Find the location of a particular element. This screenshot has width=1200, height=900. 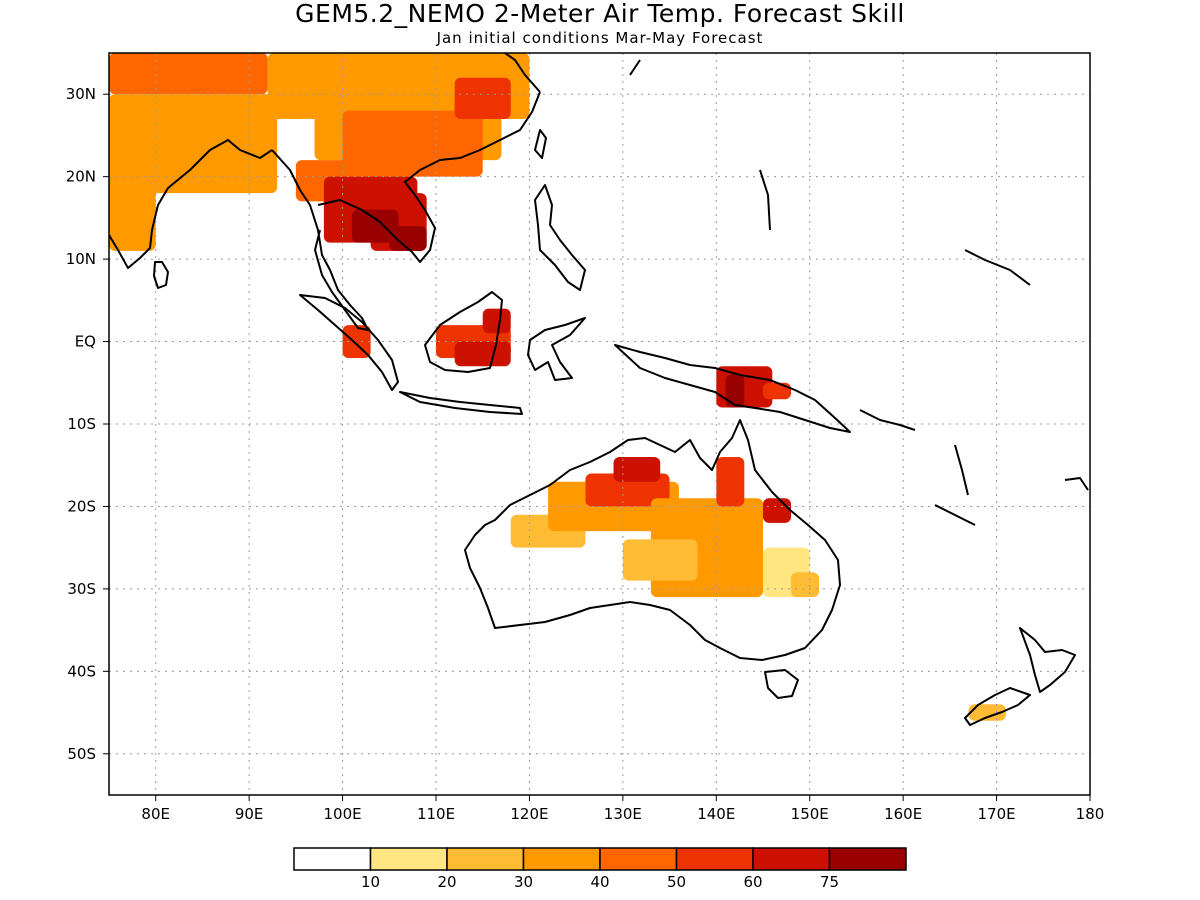

colorbar-label: 10 is located at coordinates (370, 882).